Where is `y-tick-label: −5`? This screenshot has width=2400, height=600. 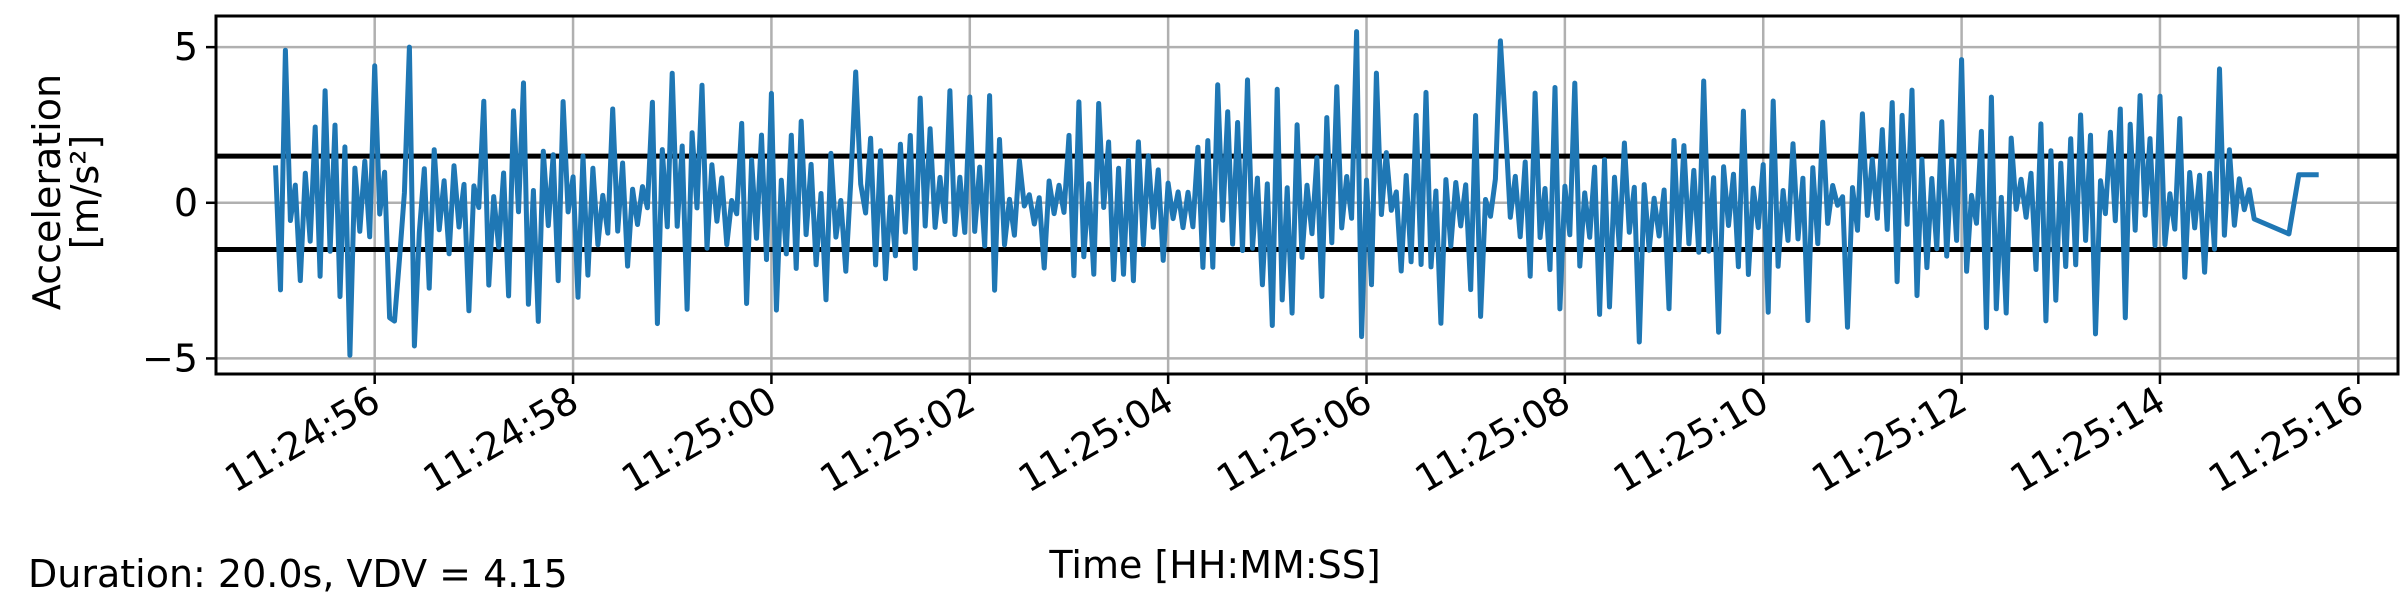 y-tick-label: −5 is located at coordinates (170, 358).